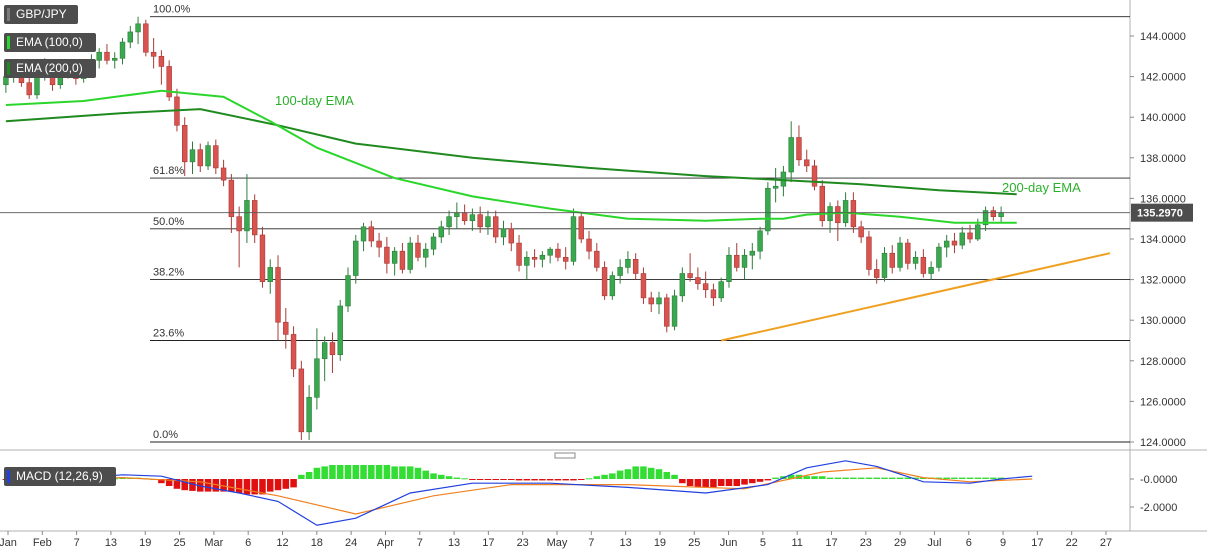 This screenshot has width=1207, height=560. What do you see at coordinates (900, 543) in the screenshot?
I see `date-tick-label: 29` at bounding box center [900, 543].